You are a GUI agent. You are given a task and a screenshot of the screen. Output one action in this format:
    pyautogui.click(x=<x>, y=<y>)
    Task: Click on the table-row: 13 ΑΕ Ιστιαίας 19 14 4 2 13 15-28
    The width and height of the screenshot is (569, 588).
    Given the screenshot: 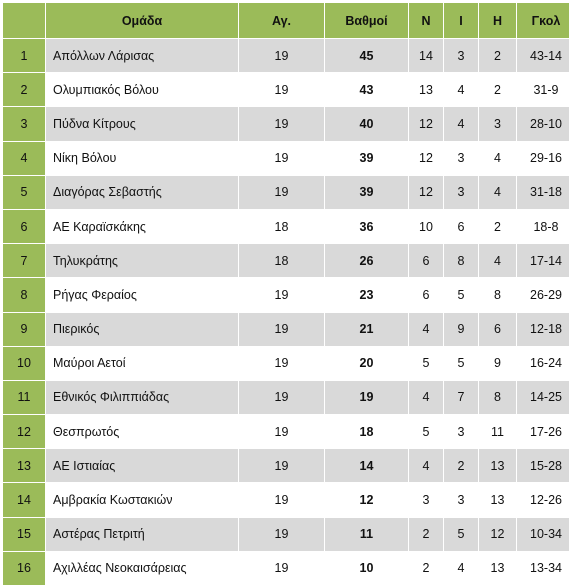 What is the action you would take?
    pyautogui.click(x=285, y=466)
    